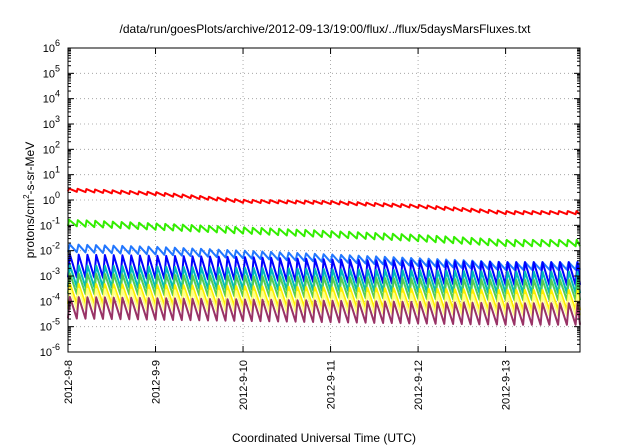  Describe the element at coordinates (324, 438) in the screenshot. I see `x-axis-label: Coordinated Universal Time (UTC)` at that location.